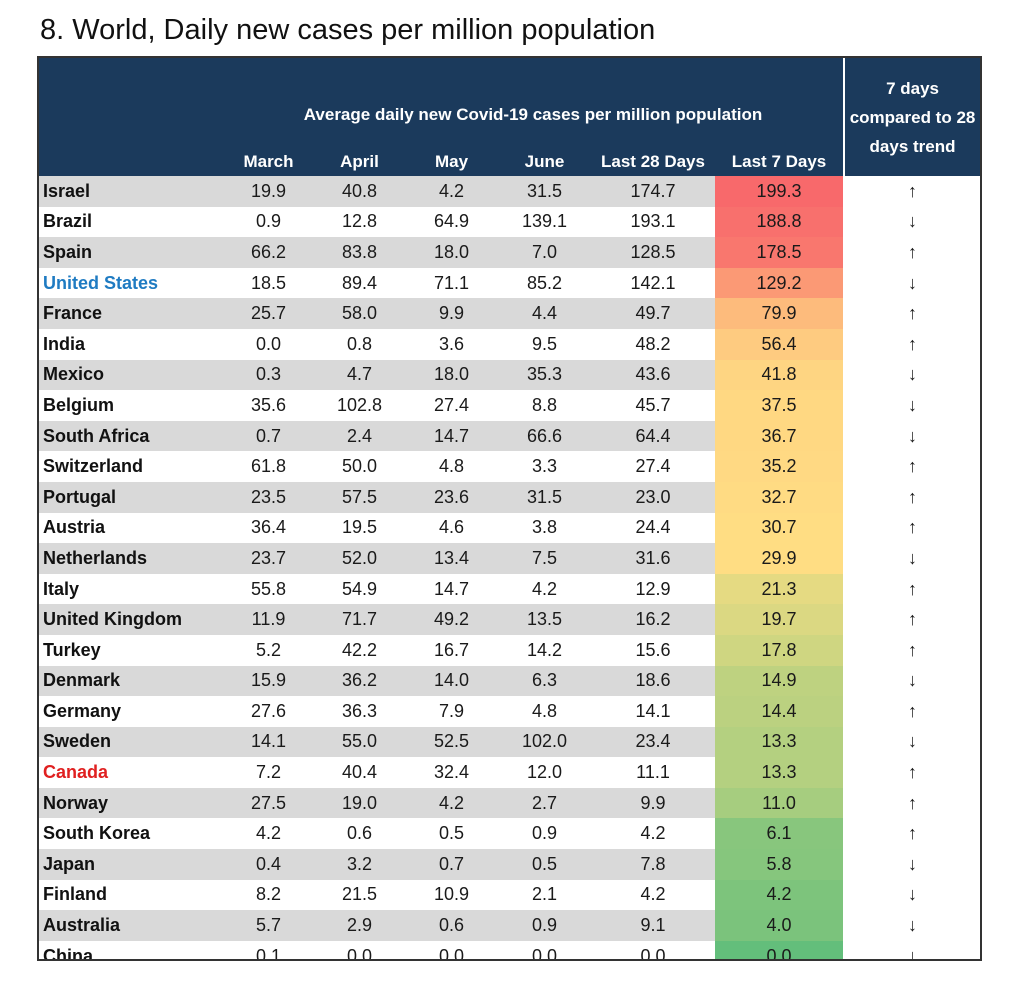 The height and width of the screenshot is (989, 1011). Describe the element at coordinates (780, 222) in the screenshot. I see `value-cell-last-7-days: 188.8` at that location.